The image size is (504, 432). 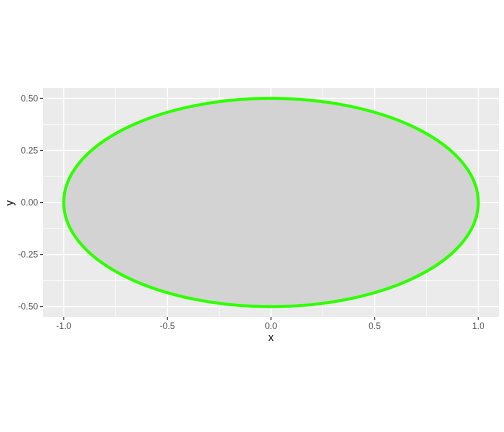 What do you see at coordinates (29, 150) in the screenshot?
I see `y-tick-label: 0.25` at bounding box center [29, 150].